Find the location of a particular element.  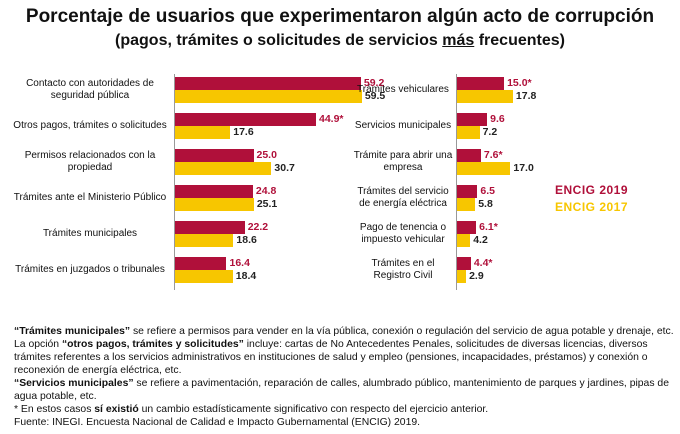

category-label: Trámites municipales is located at coordinates (90, 233).